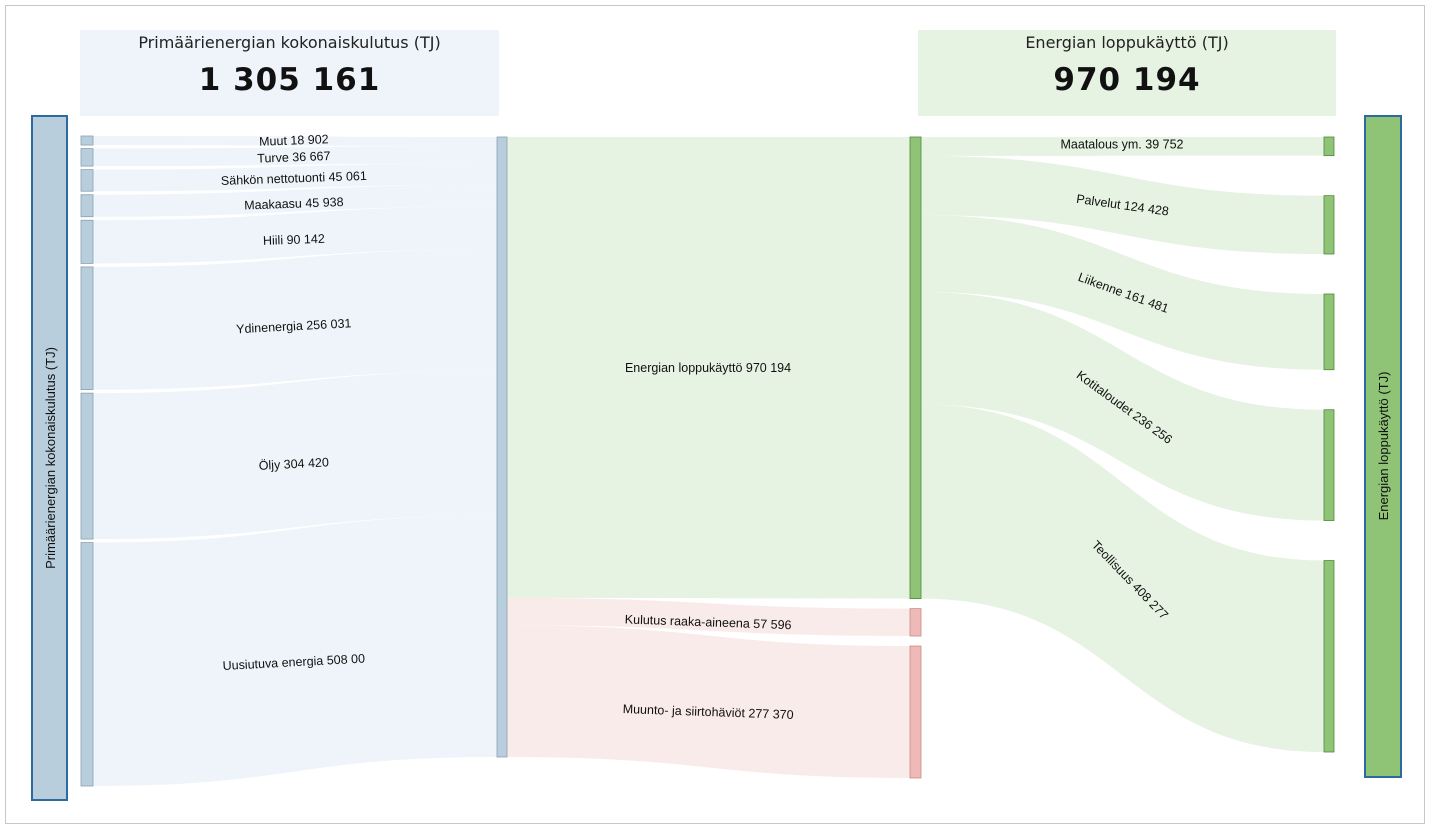  I want to click on sector-node-liikenne, so click(1329, 332).